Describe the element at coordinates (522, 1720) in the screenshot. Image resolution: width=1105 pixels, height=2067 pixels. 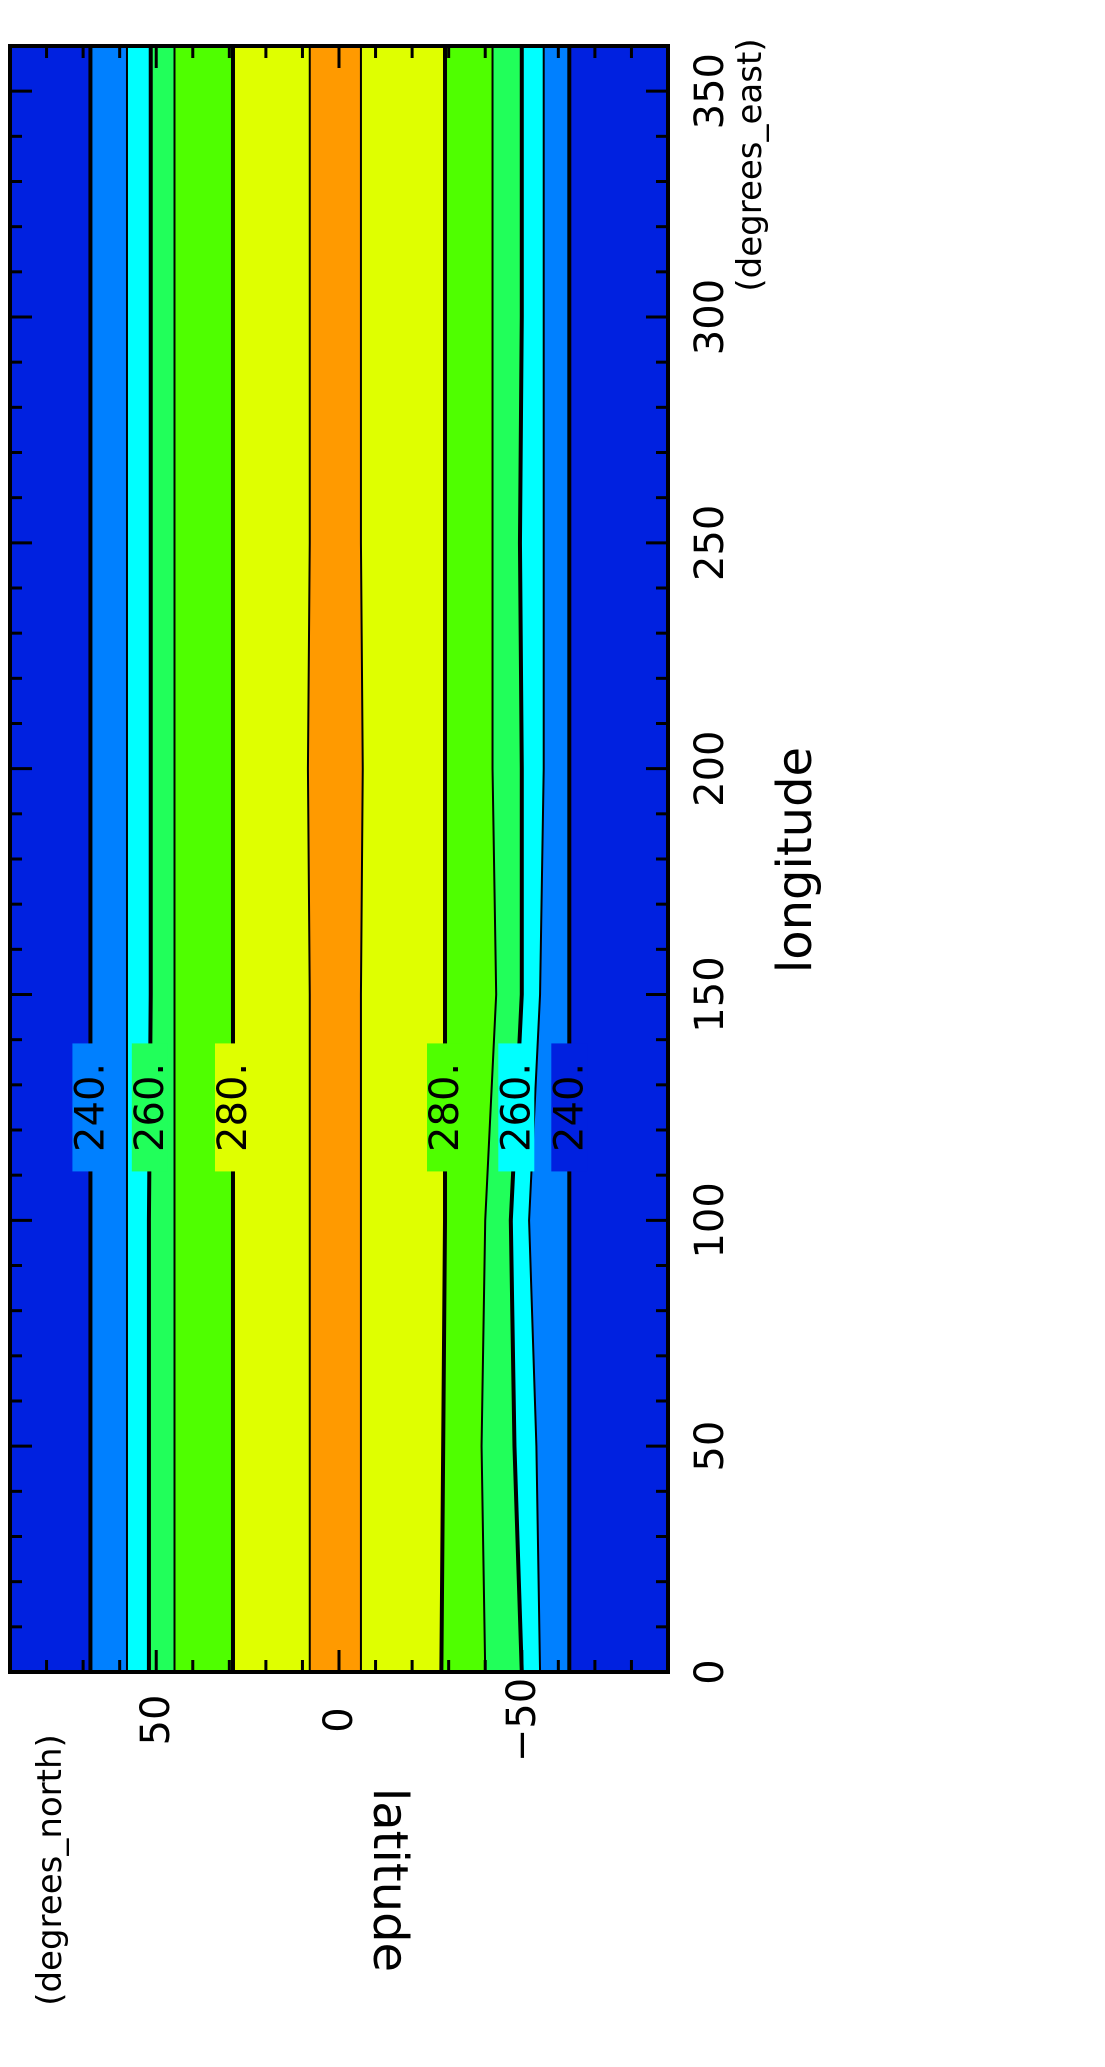
I see `y-tick-label: −50` at that location.